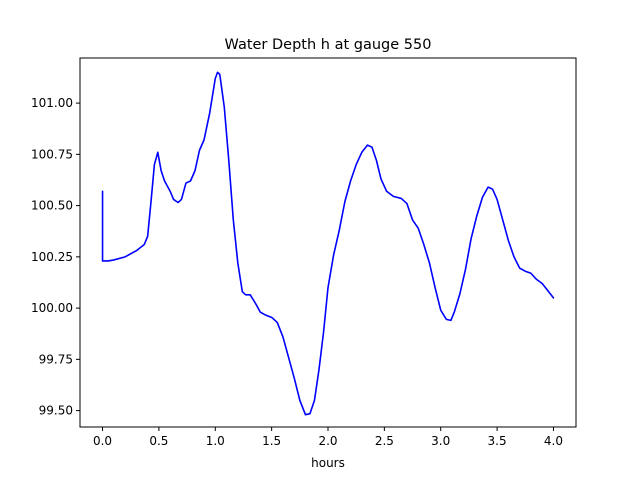 The height and width of the screenshot is (480, 640). I want to click on y-tick-label: 100.00, so click(52, 308).